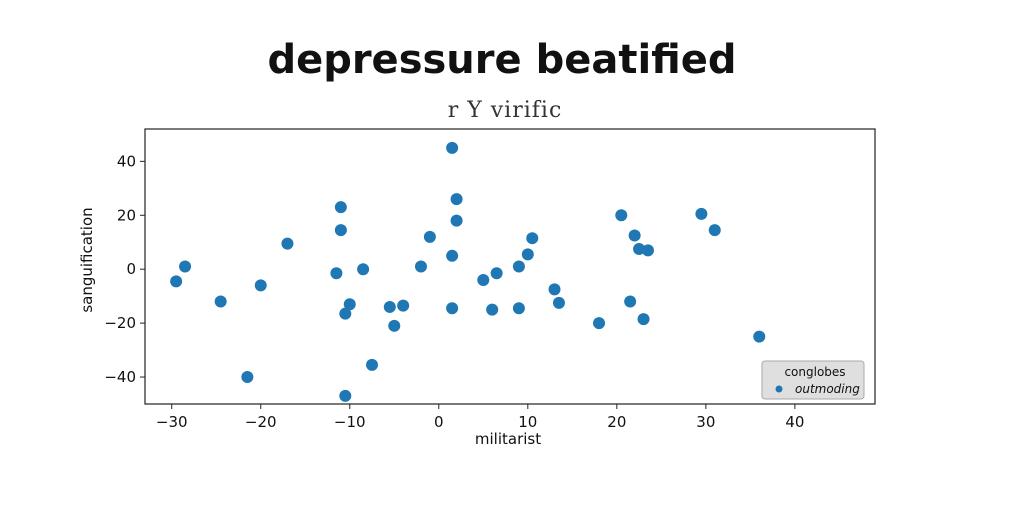  I want to click on x-tick-label: −10, so click(350, 422).